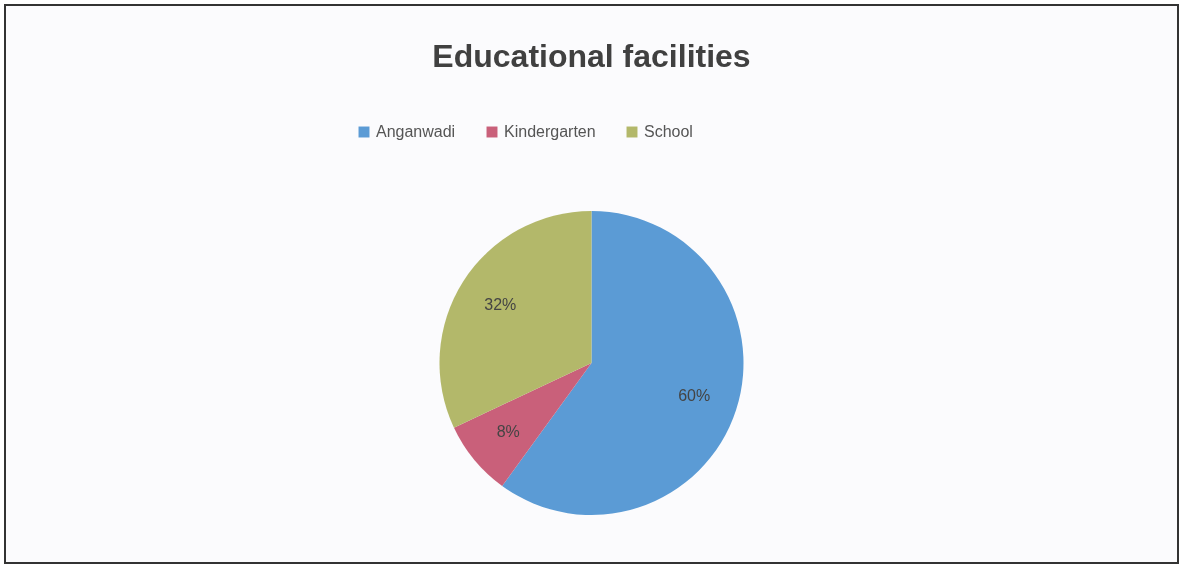  What do you see at coordinates (416, 131) in the screenshot?
I see `legend-label: Anganwadi` at bounding box center [416, 131].